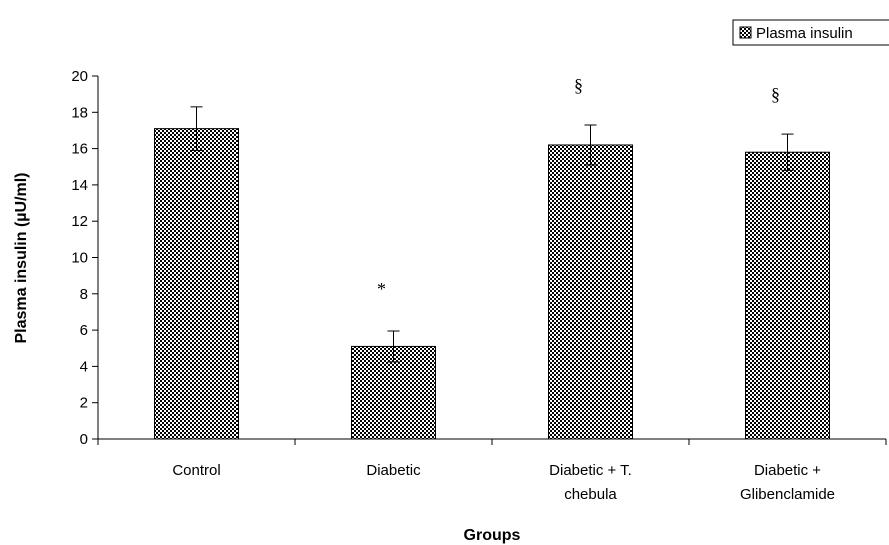  What do you see at coordinates (492, 442) in the screenshot?
I see `x-ticks` at bounding box center [492, 442].